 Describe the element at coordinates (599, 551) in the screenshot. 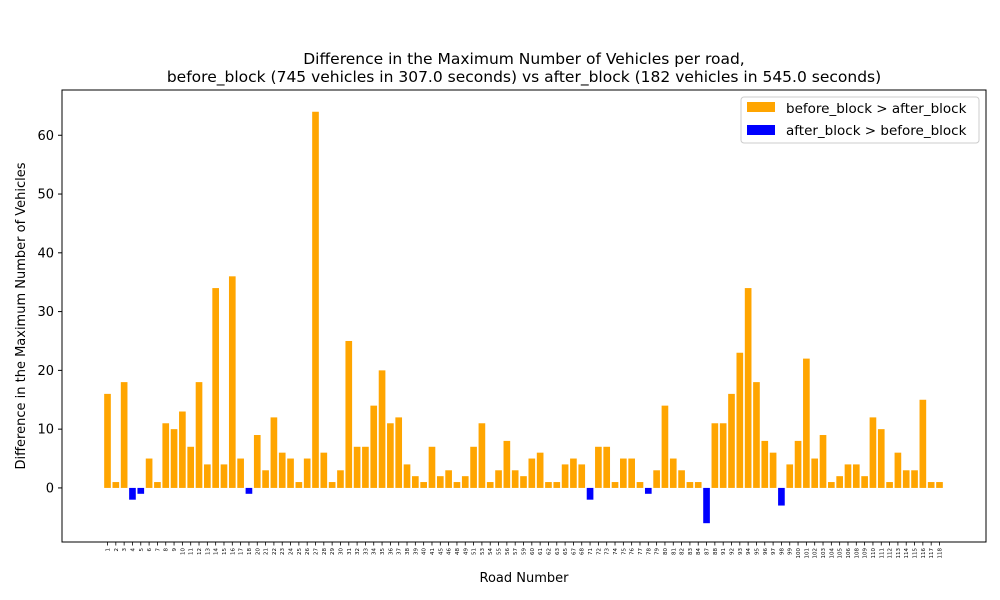

I see `x-tick-label: 72` at that location.